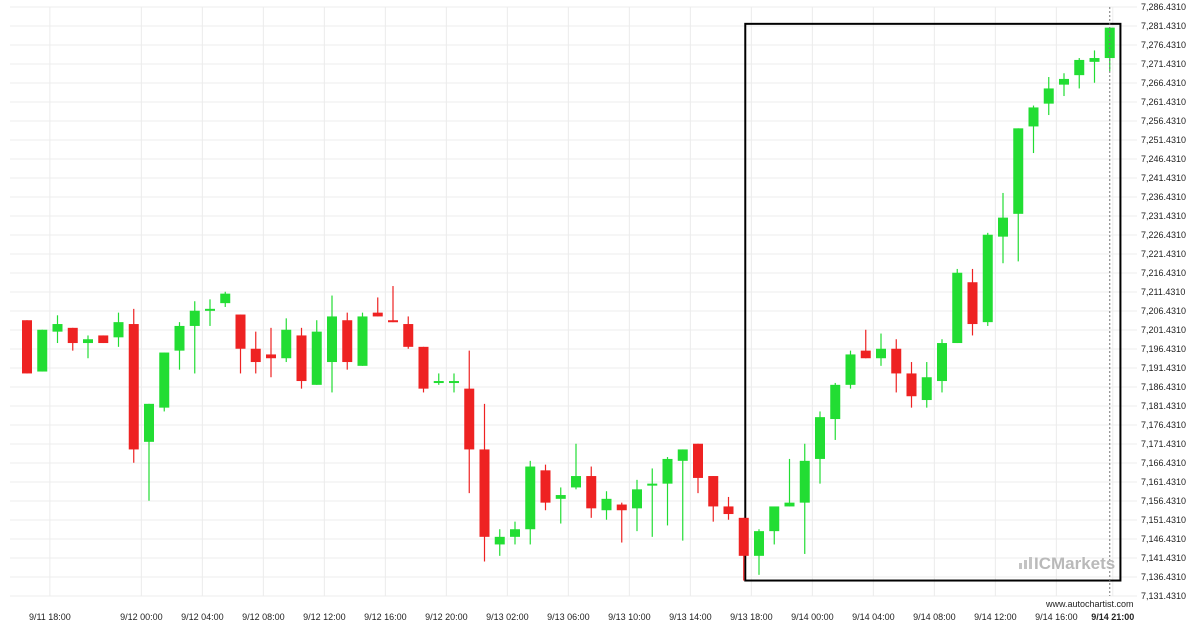  I want to click on icmarkets-logo: ICMarkets, so click(1067, 563).